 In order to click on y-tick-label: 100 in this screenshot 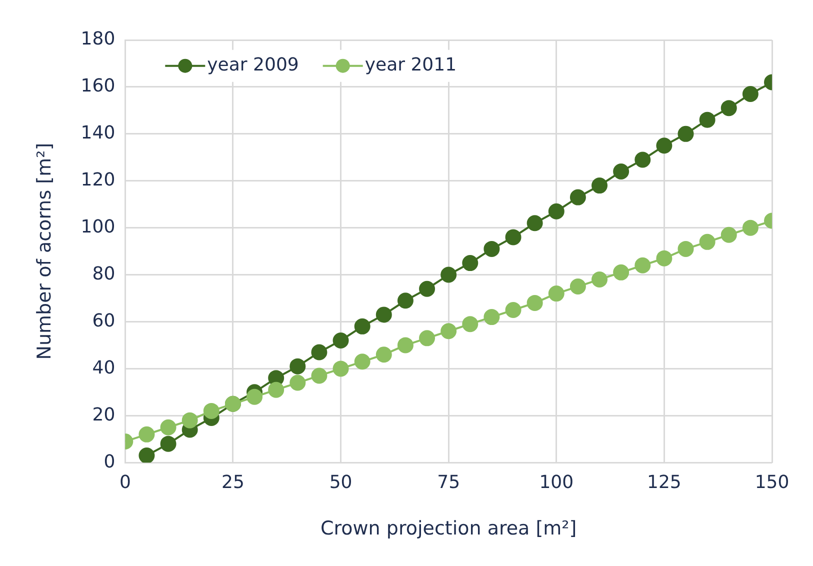, I will do `click(98, 227)`.